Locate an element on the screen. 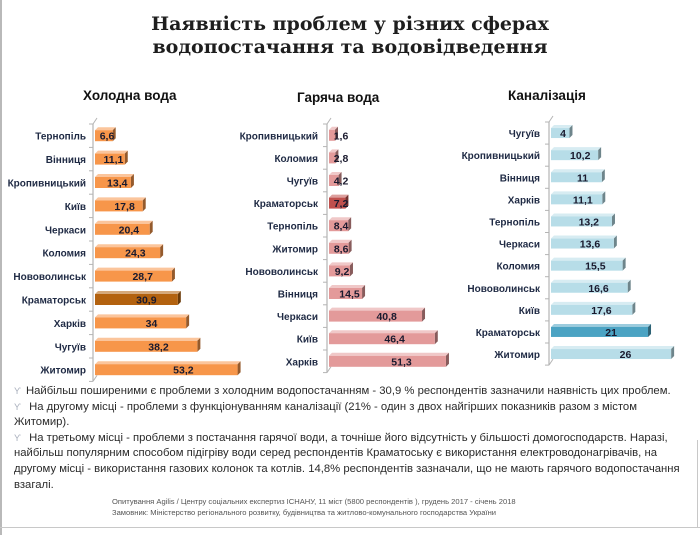 Image resolution: width=700 pixels, height=535 pixels. value-label: 13,4 is located at coordinates (117, 184).